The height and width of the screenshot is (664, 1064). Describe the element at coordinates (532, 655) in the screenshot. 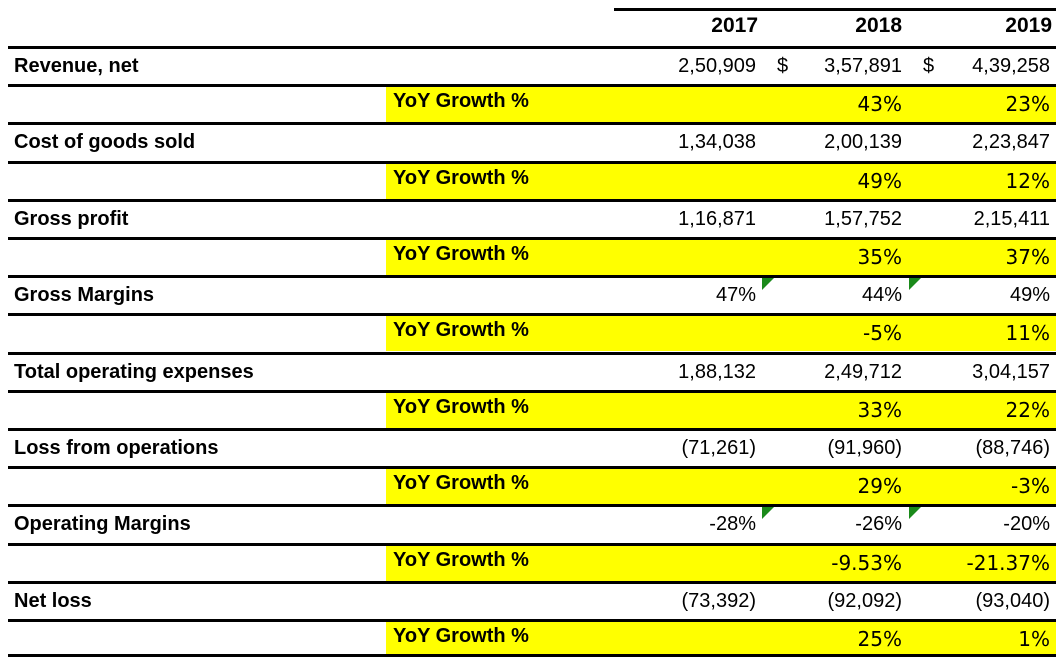

I see `table-bottom-border` at that location.